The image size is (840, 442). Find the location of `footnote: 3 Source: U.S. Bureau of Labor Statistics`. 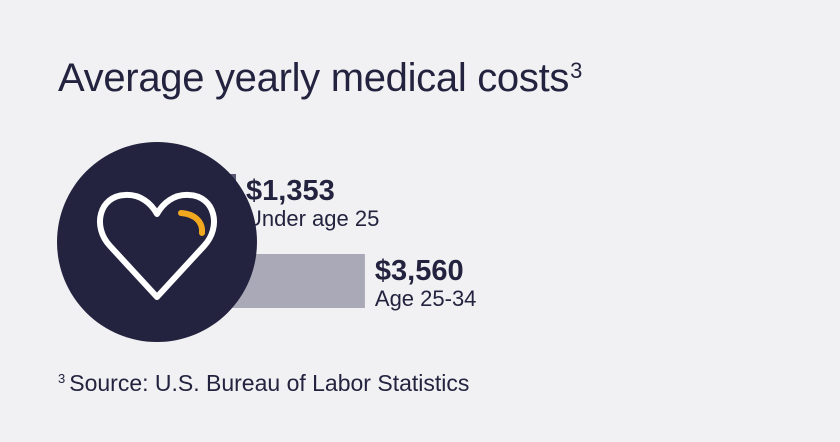

footnote: 3 Source: U.S. Bureau of Labor Statistics is located at coordinates (263, 383).